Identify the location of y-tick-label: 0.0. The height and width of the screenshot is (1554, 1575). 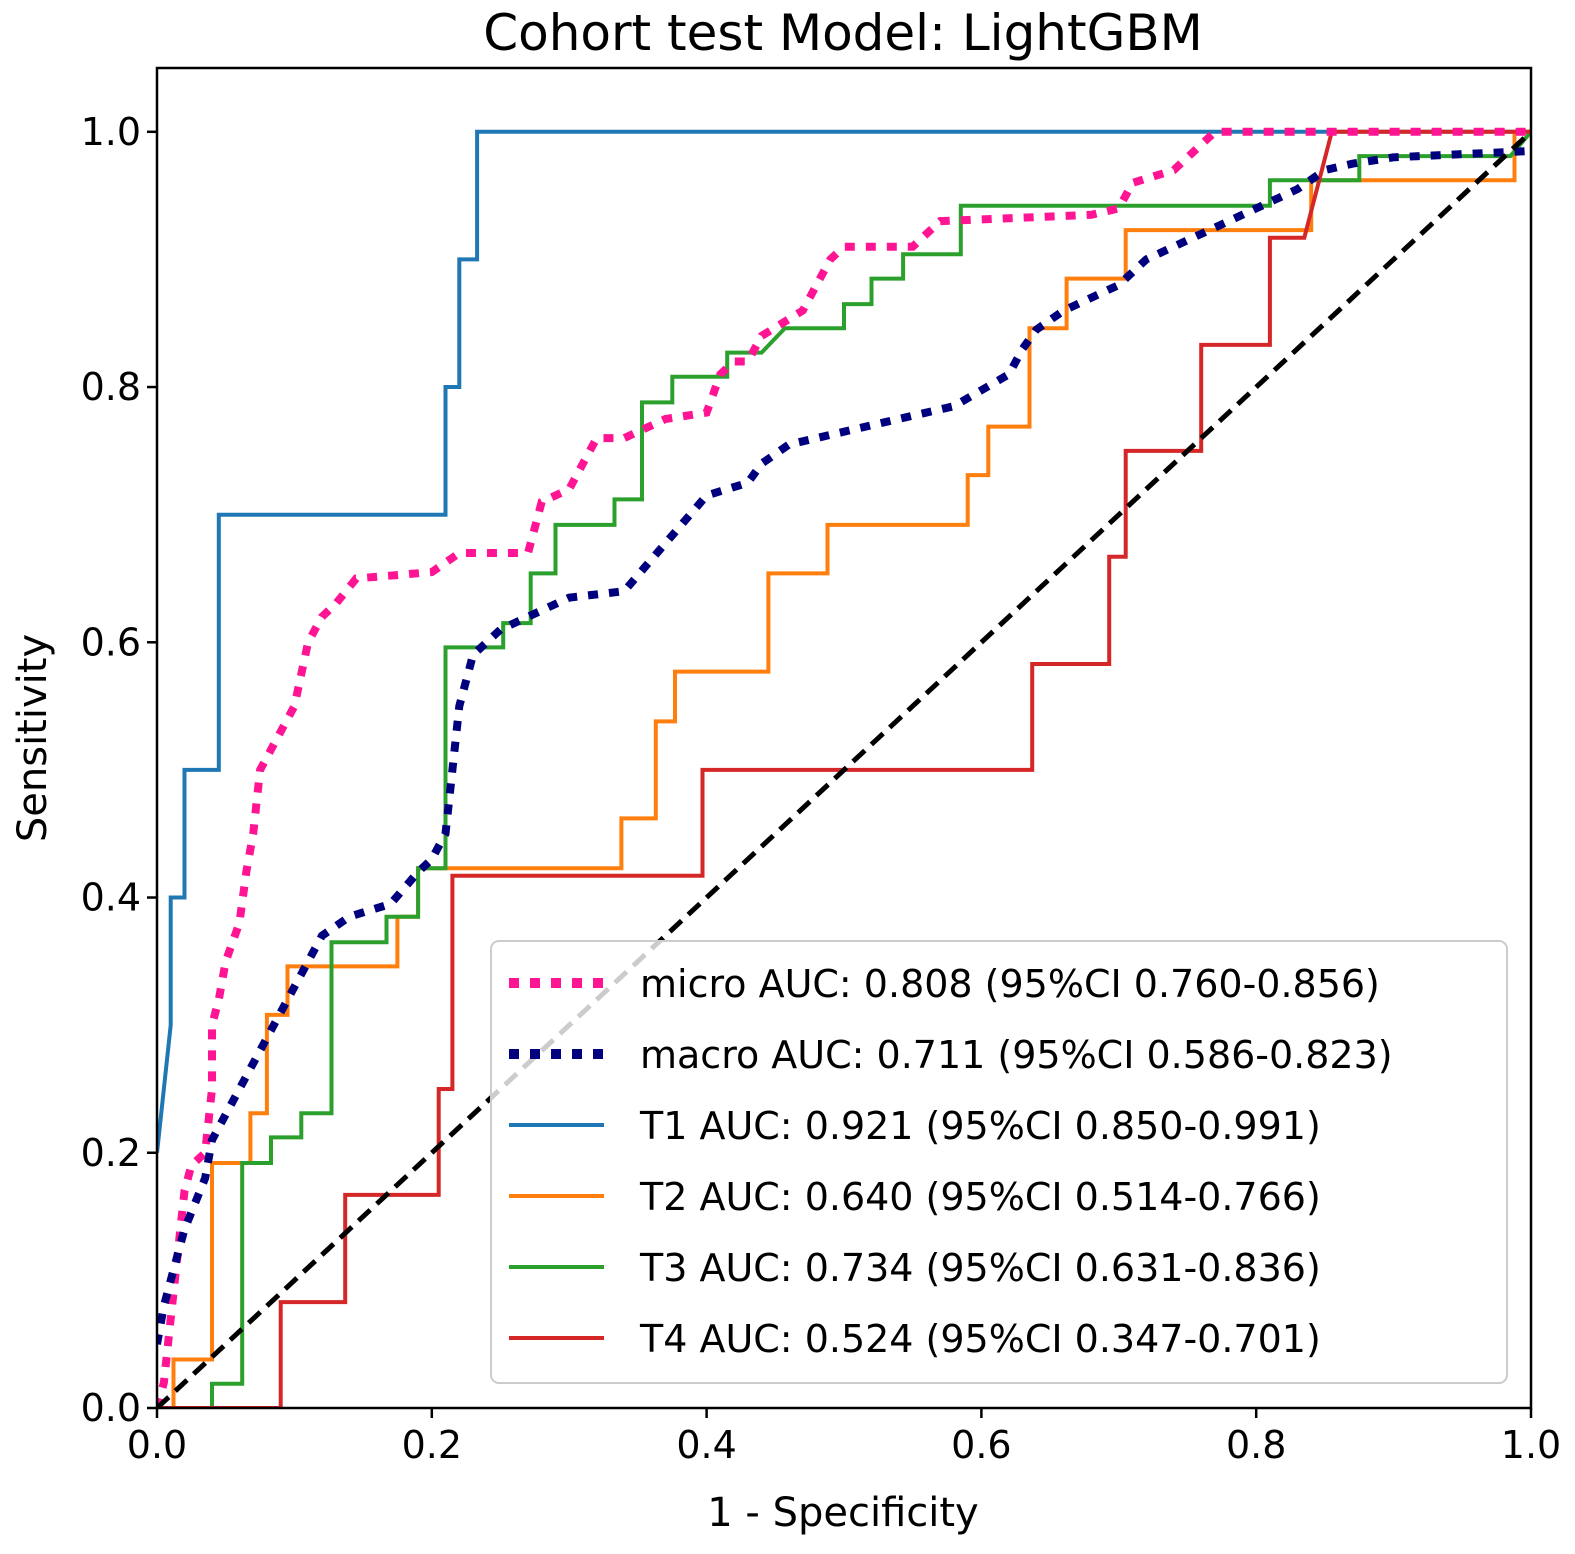
(111, 1408).